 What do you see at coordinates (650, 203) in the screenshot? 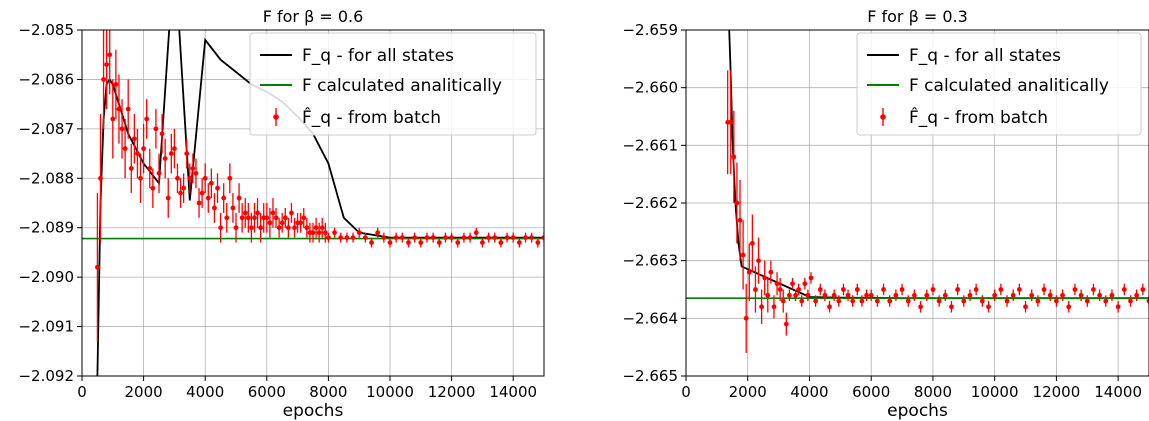
I see `y-tick-label: −2.662` at bounding box center [650, 203].